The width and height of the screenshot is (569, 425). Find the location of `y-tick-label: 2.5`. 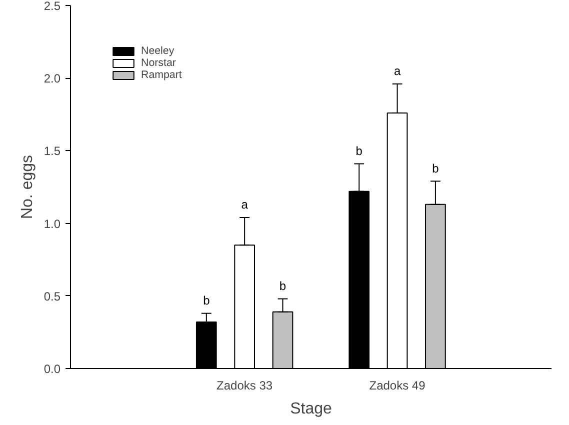

y-tick-label: 2.5 is located at coordinates (52, 6).